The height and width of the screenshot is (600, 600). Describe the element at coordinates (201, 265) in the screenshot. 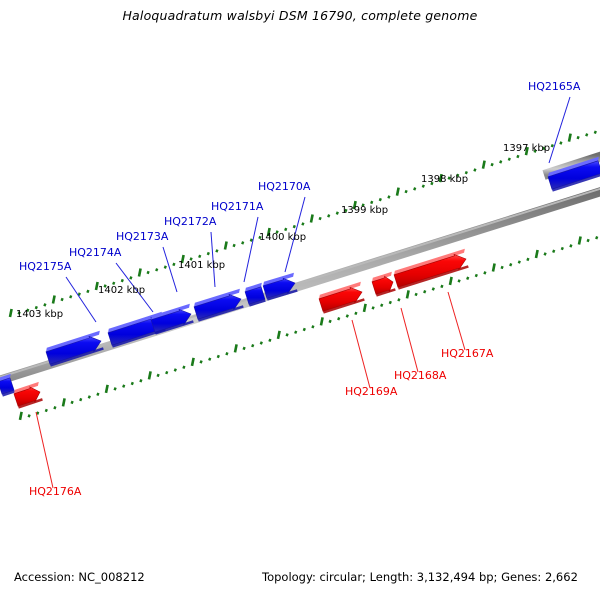

I see `coordinate-label: 1401 kbp` at that location.